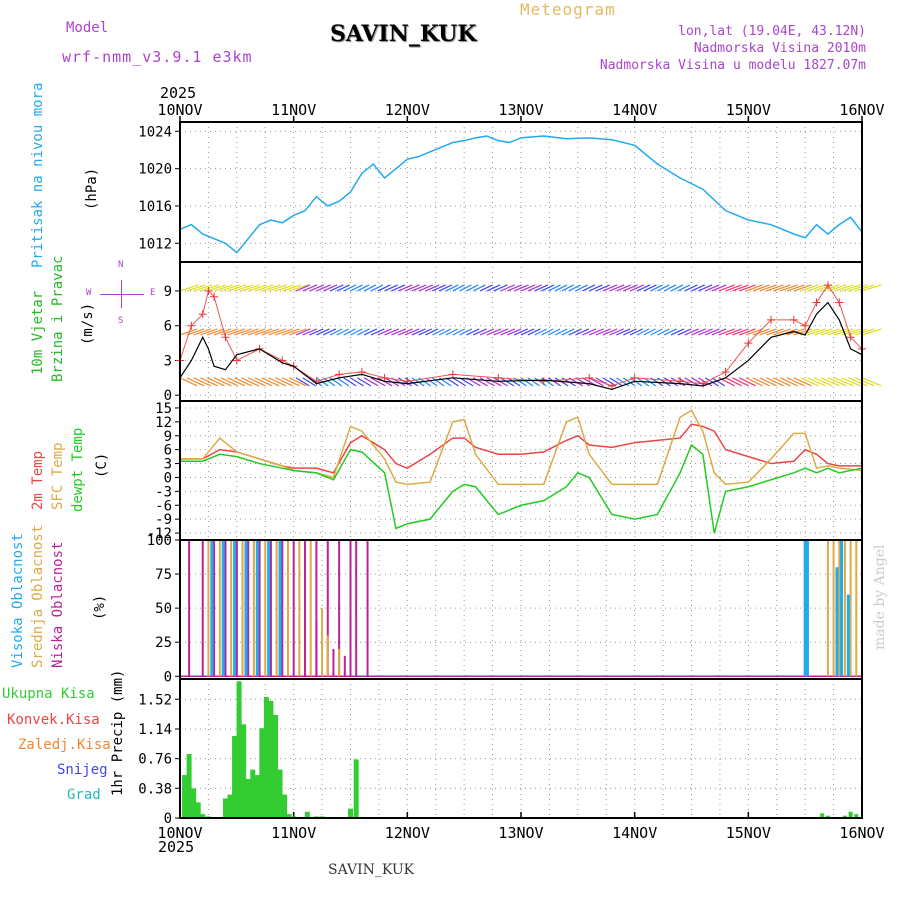 The height and width of the screenshot is (900, 900). Describe the element at coordinates (403, 34) in the screenshot. I see `station-title: SAVIN_KUK` at that location.